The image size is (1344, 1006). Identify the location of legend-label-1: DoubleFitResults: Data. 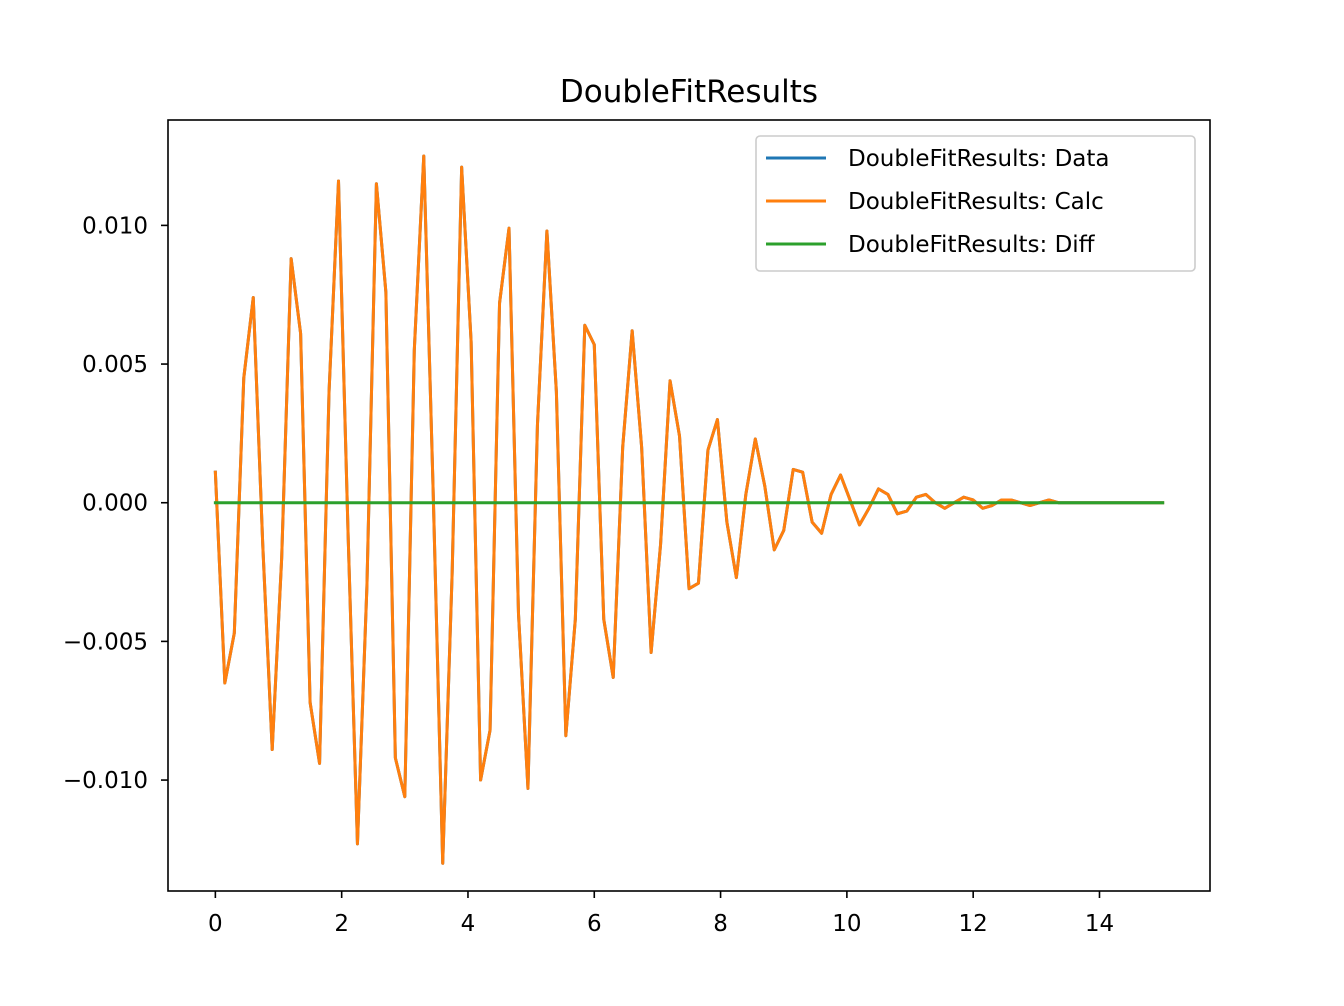
(979, 159).